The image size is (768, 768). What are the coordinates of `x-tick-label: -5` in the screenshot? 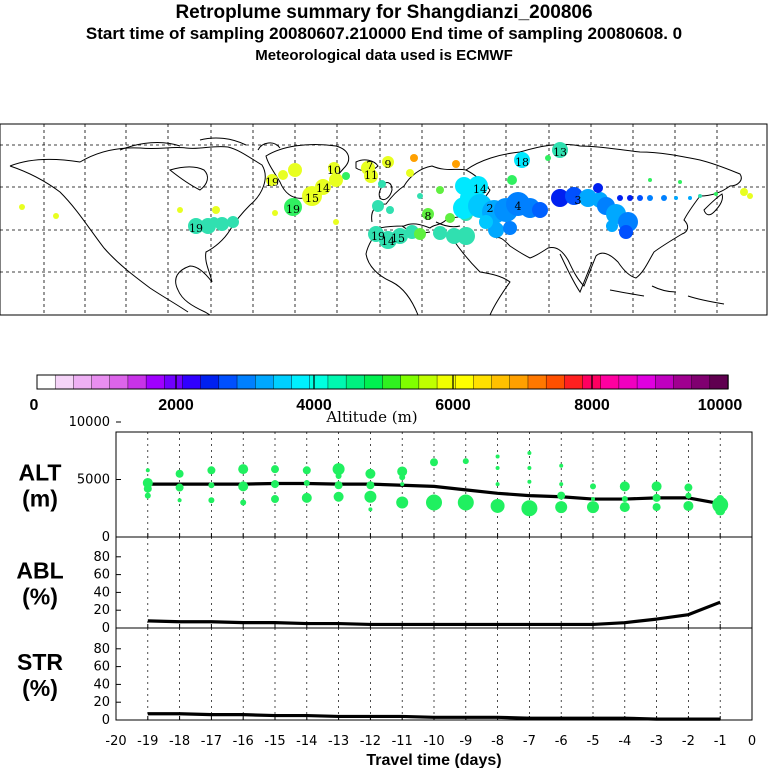 It's located at (593, 741).